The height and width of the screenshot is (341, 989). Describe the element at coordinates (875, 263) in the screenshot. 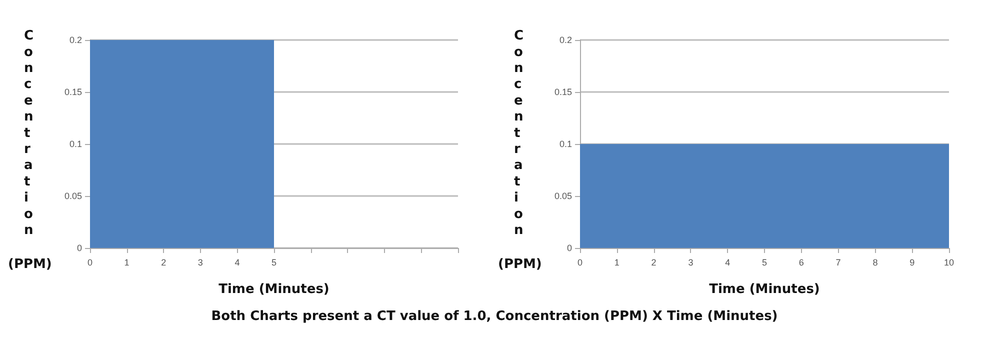

I see `x-tick-label: 8` at that location.